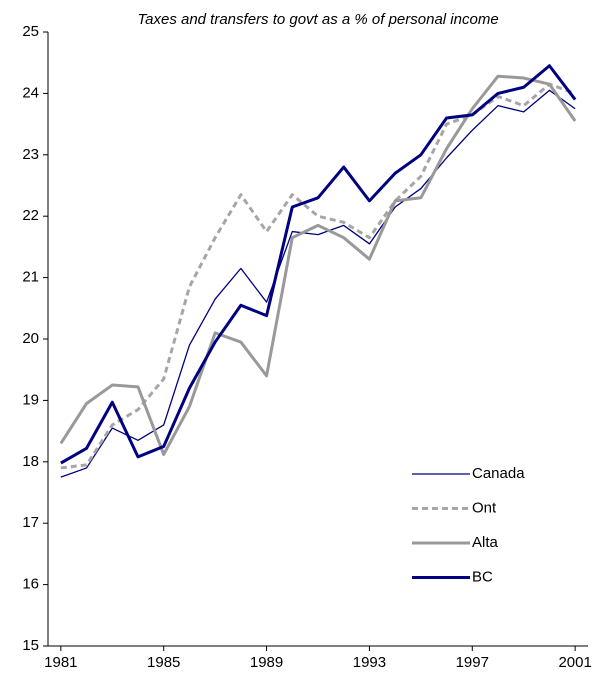  What do you see at coordinates (574, 662) in the screenshot?
I see `x-tick-label: 2001` at bounding box center [574, 662].